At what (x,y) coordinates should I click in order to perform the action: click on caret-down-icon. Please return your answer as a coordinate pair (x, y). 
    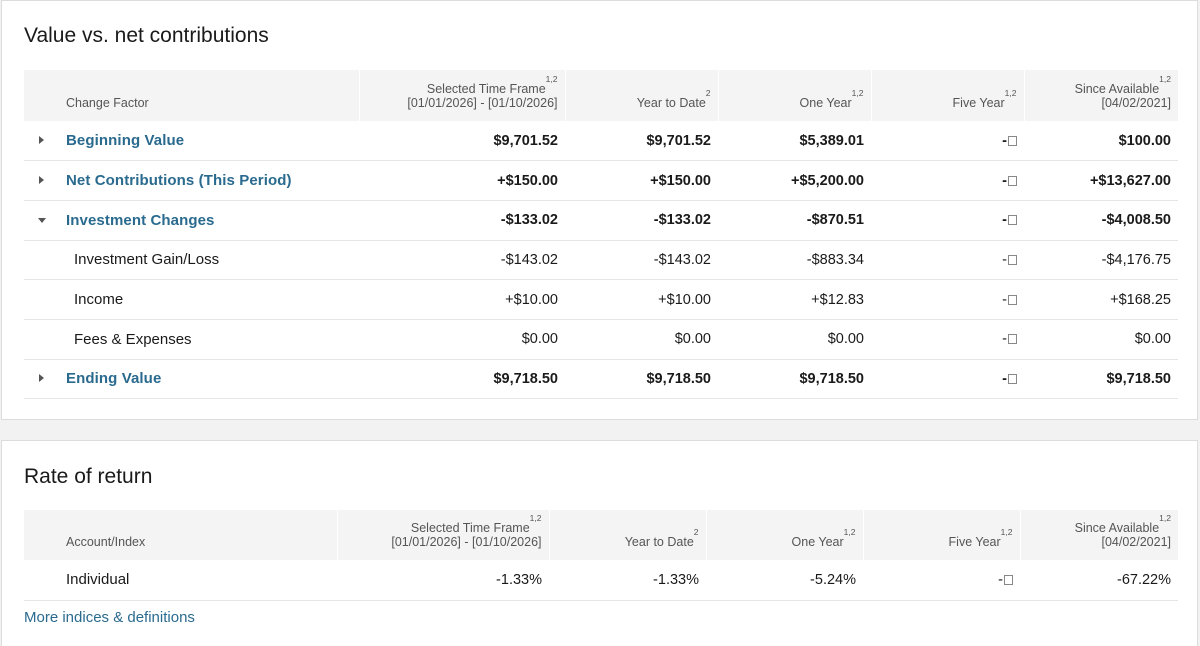
    Looking at the image, I should click on (42, 221).